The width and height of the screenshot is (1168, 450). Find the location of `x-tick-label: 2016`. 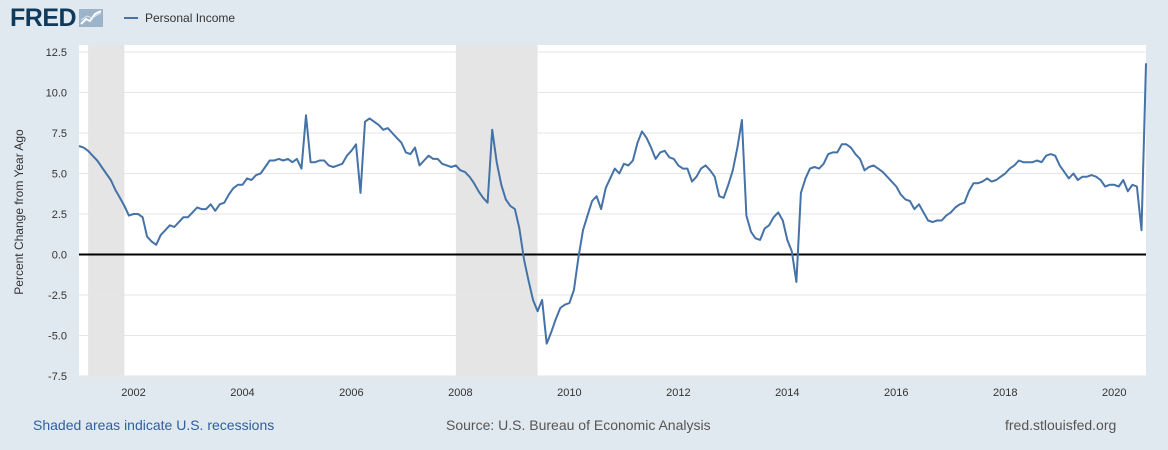

x-tick-label: 2016 is located at coordinates (896, 393).